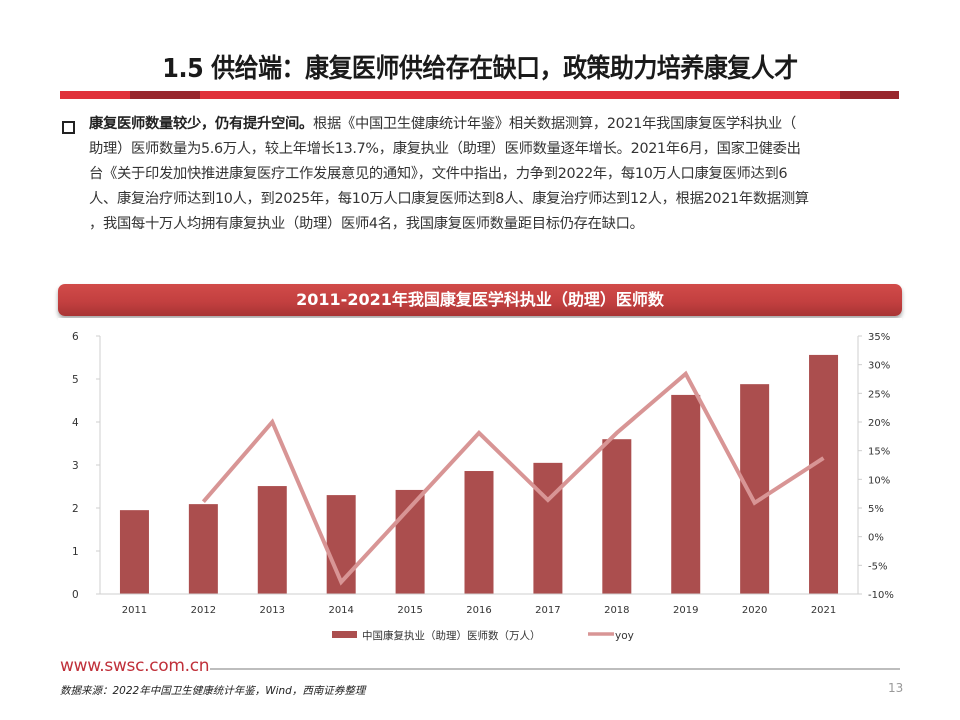 This screenshot has height=720, width=960. What do you see at coordinates (366, 224) in the screenshot?
I see `body-line-5: ，我国每十万人均拥有康复执业（助理）医师4名，我国康复医师数量距目标仍存在缺口。` at bounding box center [366, 224].